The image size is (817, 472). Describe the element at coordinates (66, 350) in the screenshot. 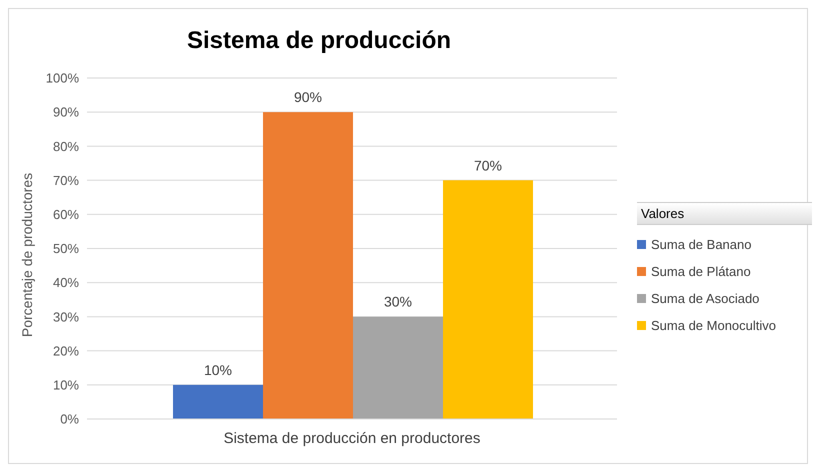

I see `y-tick-label: 20%` at that location.